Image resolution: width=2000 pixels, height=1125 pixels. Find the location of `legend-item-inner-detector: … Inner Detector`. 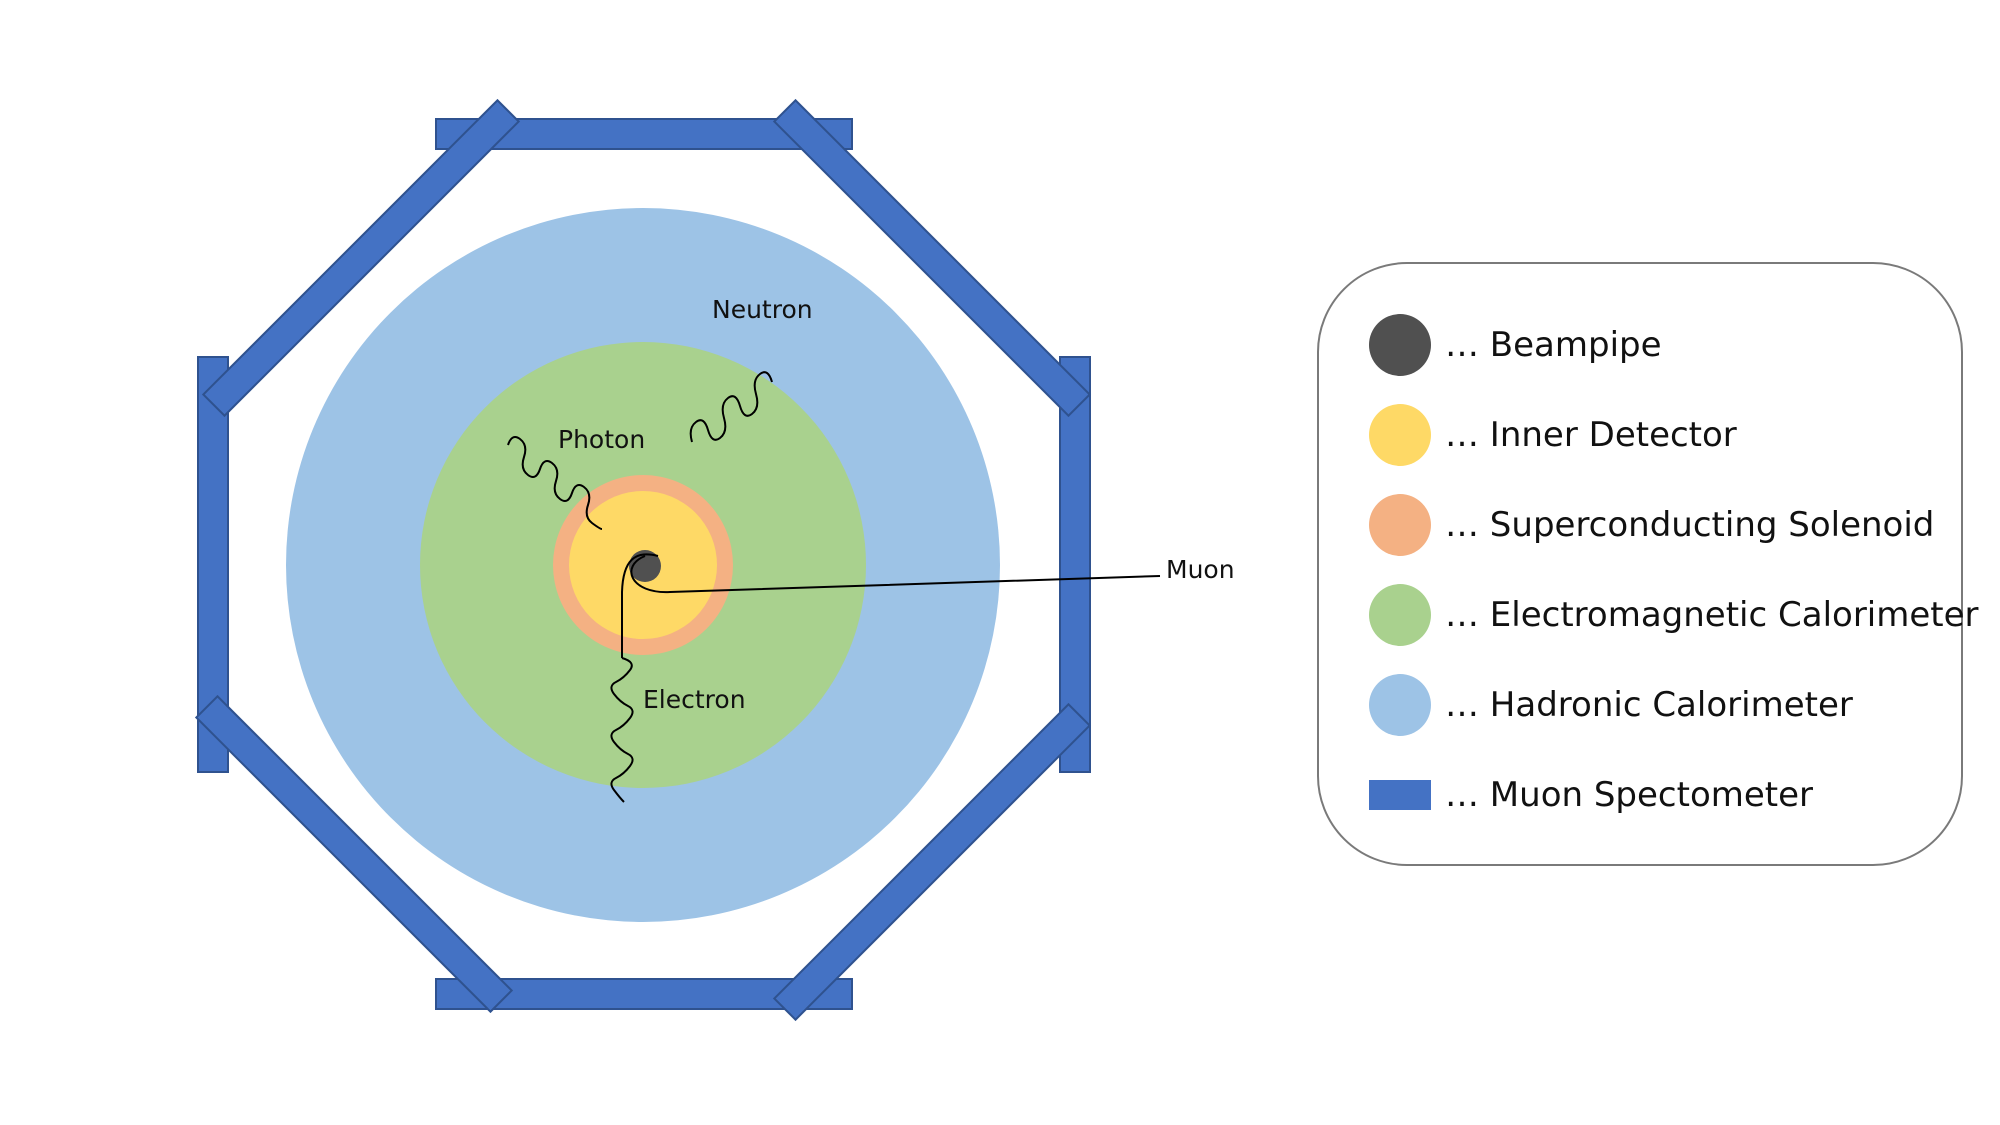

legend-item-inner-detector: … Inner Detector is located at coordinates (1553, 435).